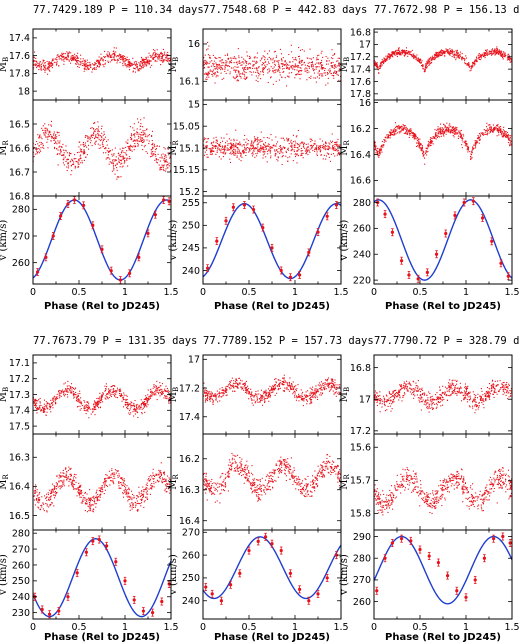  Describe the element at coordinates (174, 64) in the screenshot. I see `y-axis-label: MB` at that location.